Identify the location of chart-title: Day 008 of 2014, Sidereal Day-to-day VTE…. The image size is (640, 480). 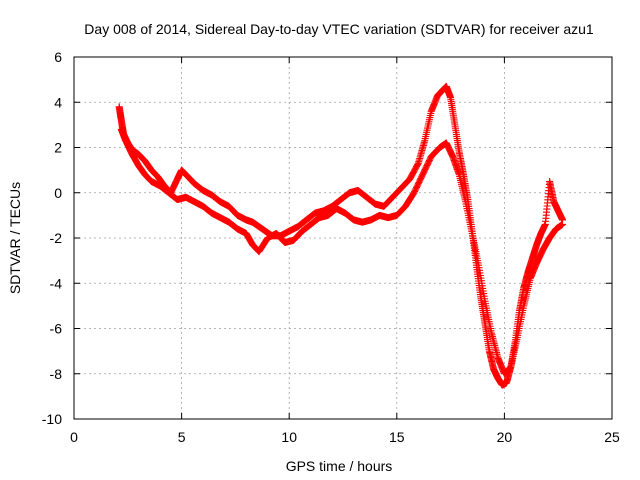
(339, 29).